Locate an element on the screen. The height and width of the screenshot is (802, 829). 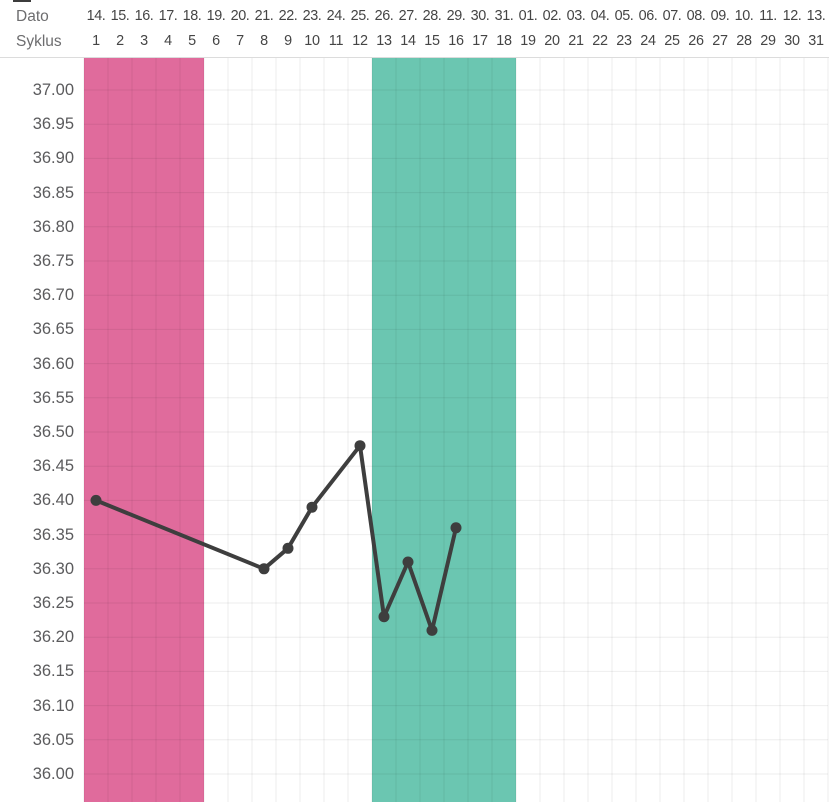
date-label: 14. is located at coordinates (96, 16).